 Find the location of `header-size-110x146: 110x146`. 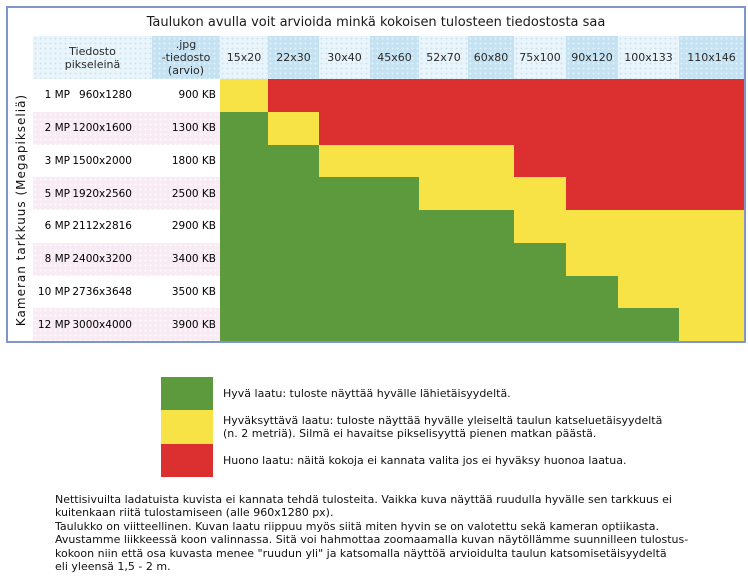

header-size-110x146: 110x146 is located at coordinates (711, 57).